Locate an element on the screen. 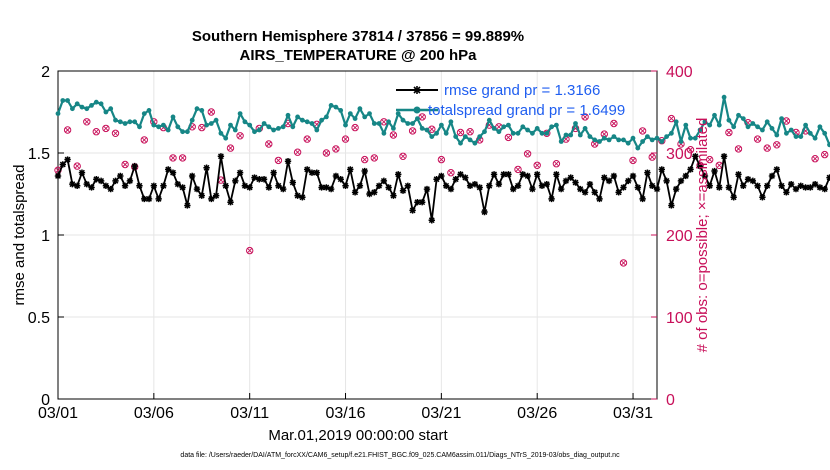  y-tick-label: 0.5 is located at coordinates (39, 318).